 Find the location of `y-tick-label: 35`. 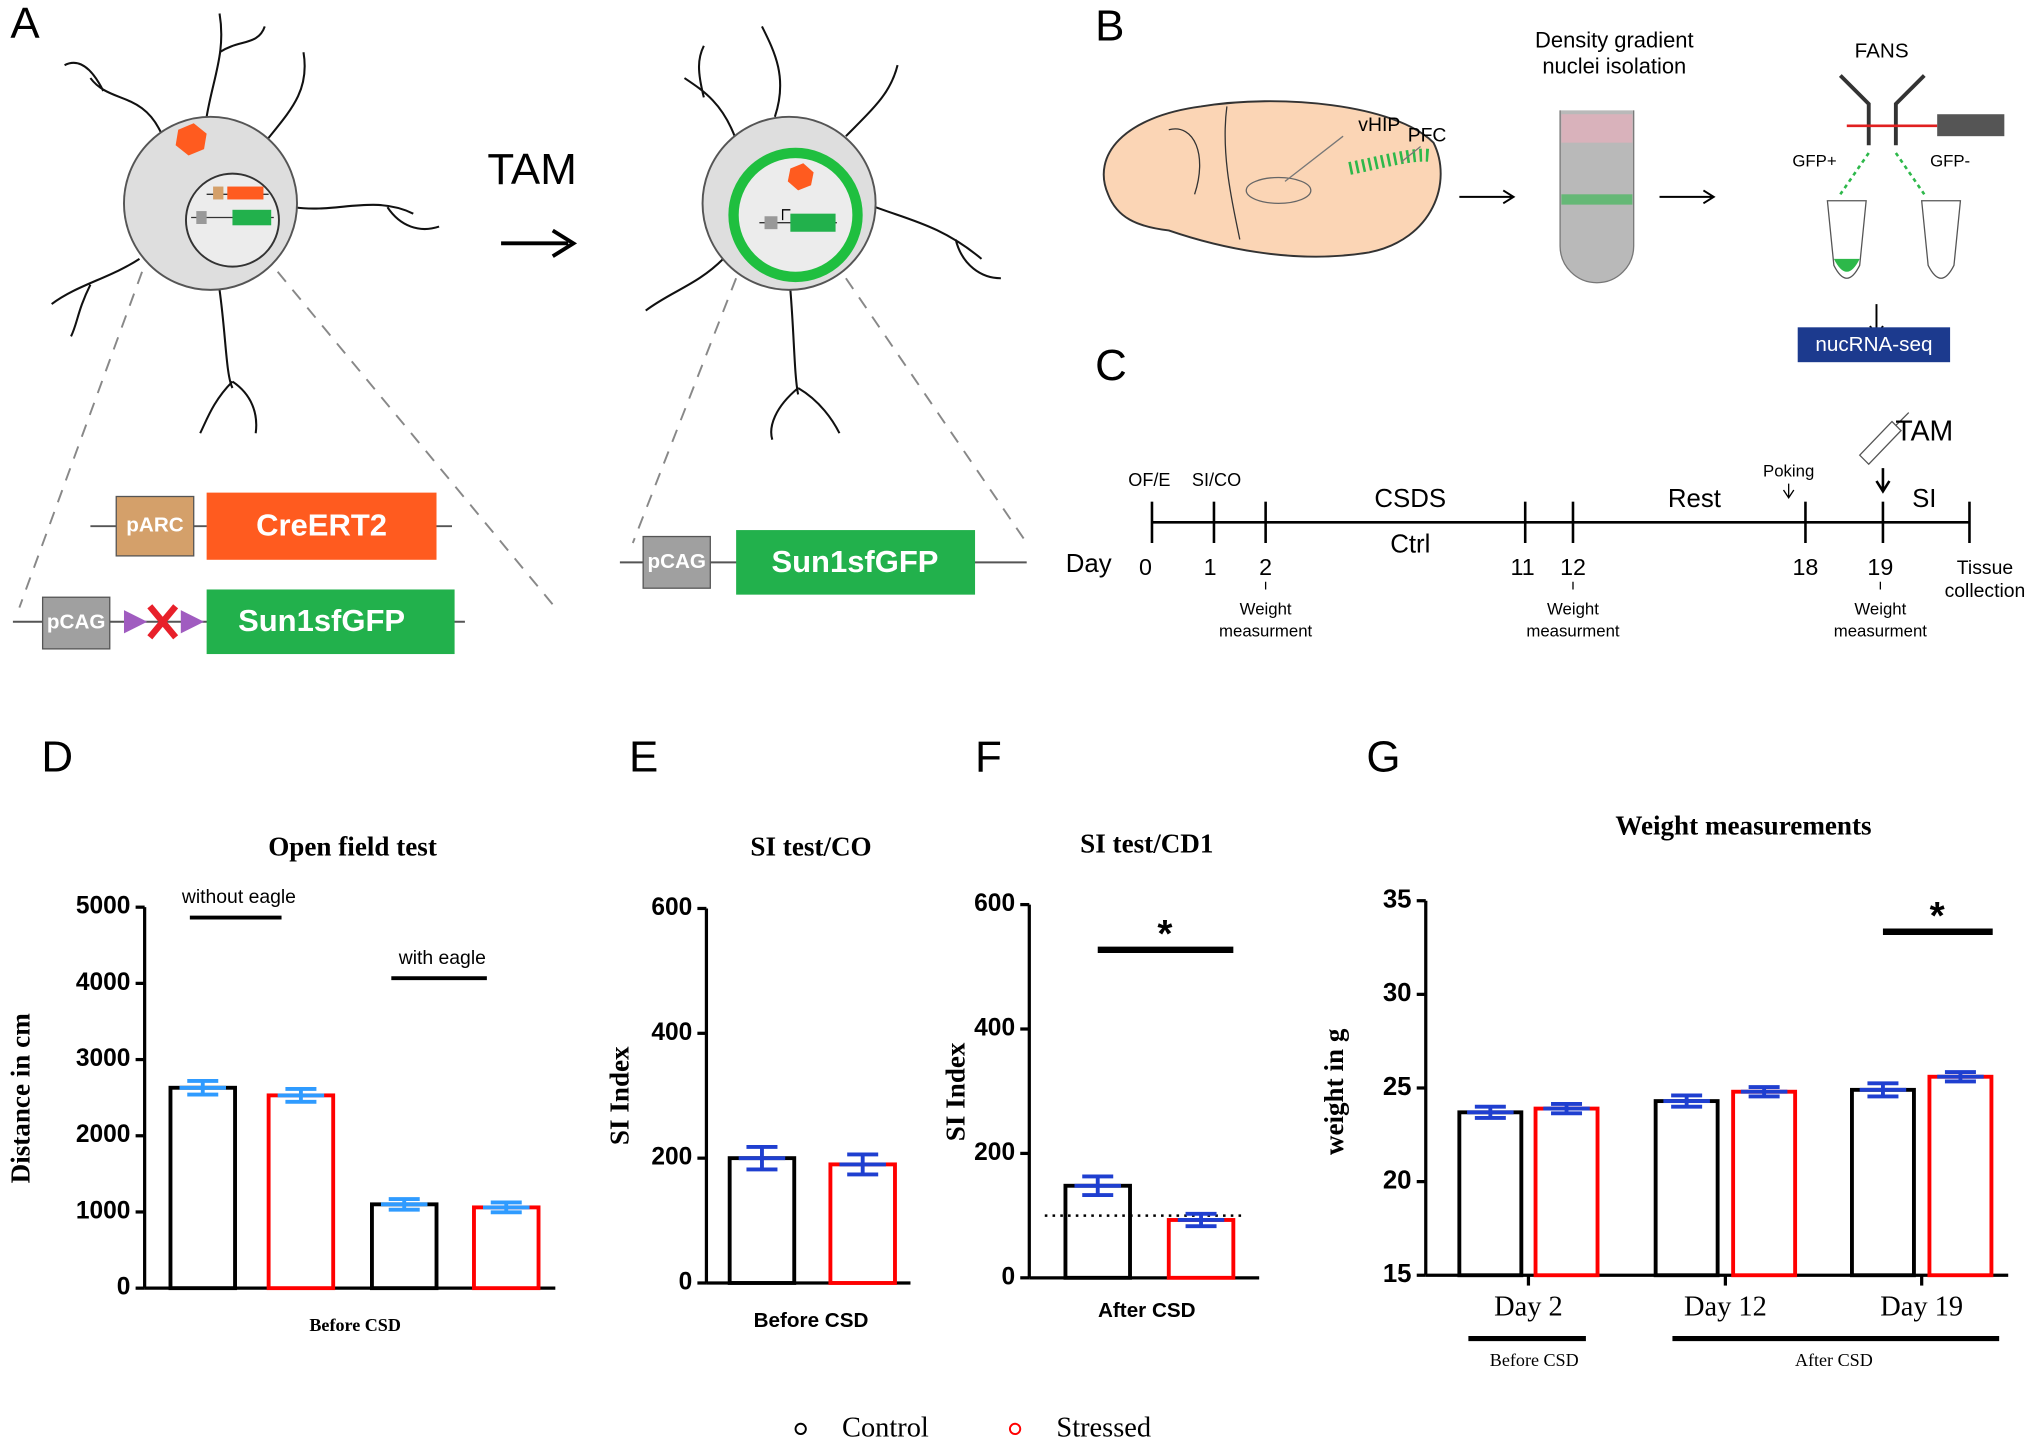

y-tick-label: 35 is located at coordinates (1397, 900).